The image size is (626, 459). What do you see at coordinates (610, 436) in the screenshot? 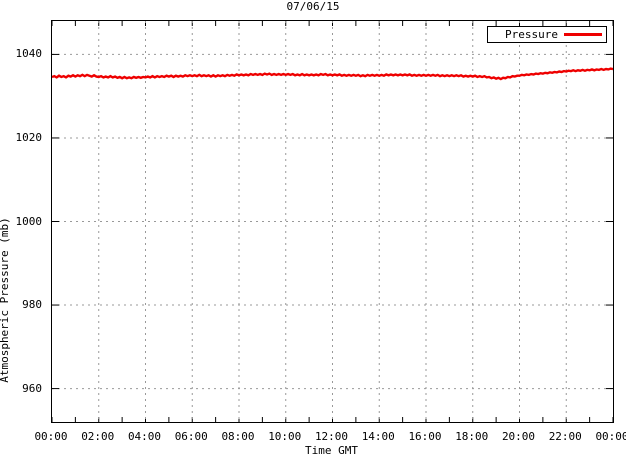
I see `x-tick-label-12: 00:00` at bounding box center [610, 436].